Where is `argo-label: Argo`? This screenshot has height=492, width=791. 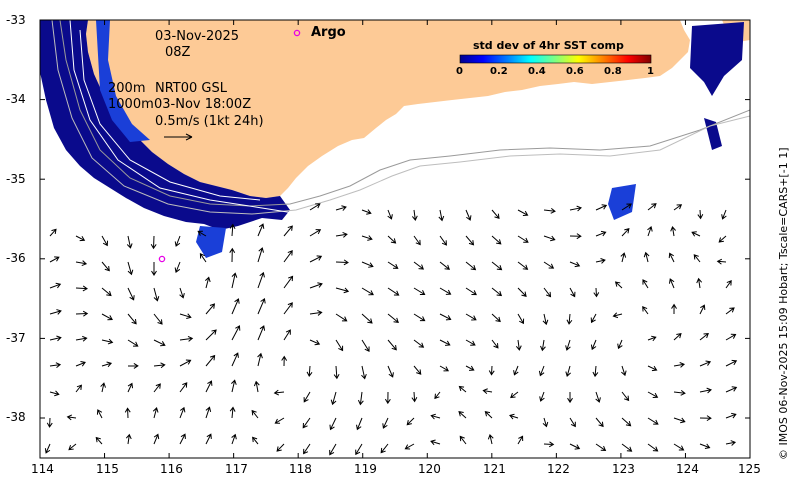
argo-label: Argo is located at coordinates (328, 32).